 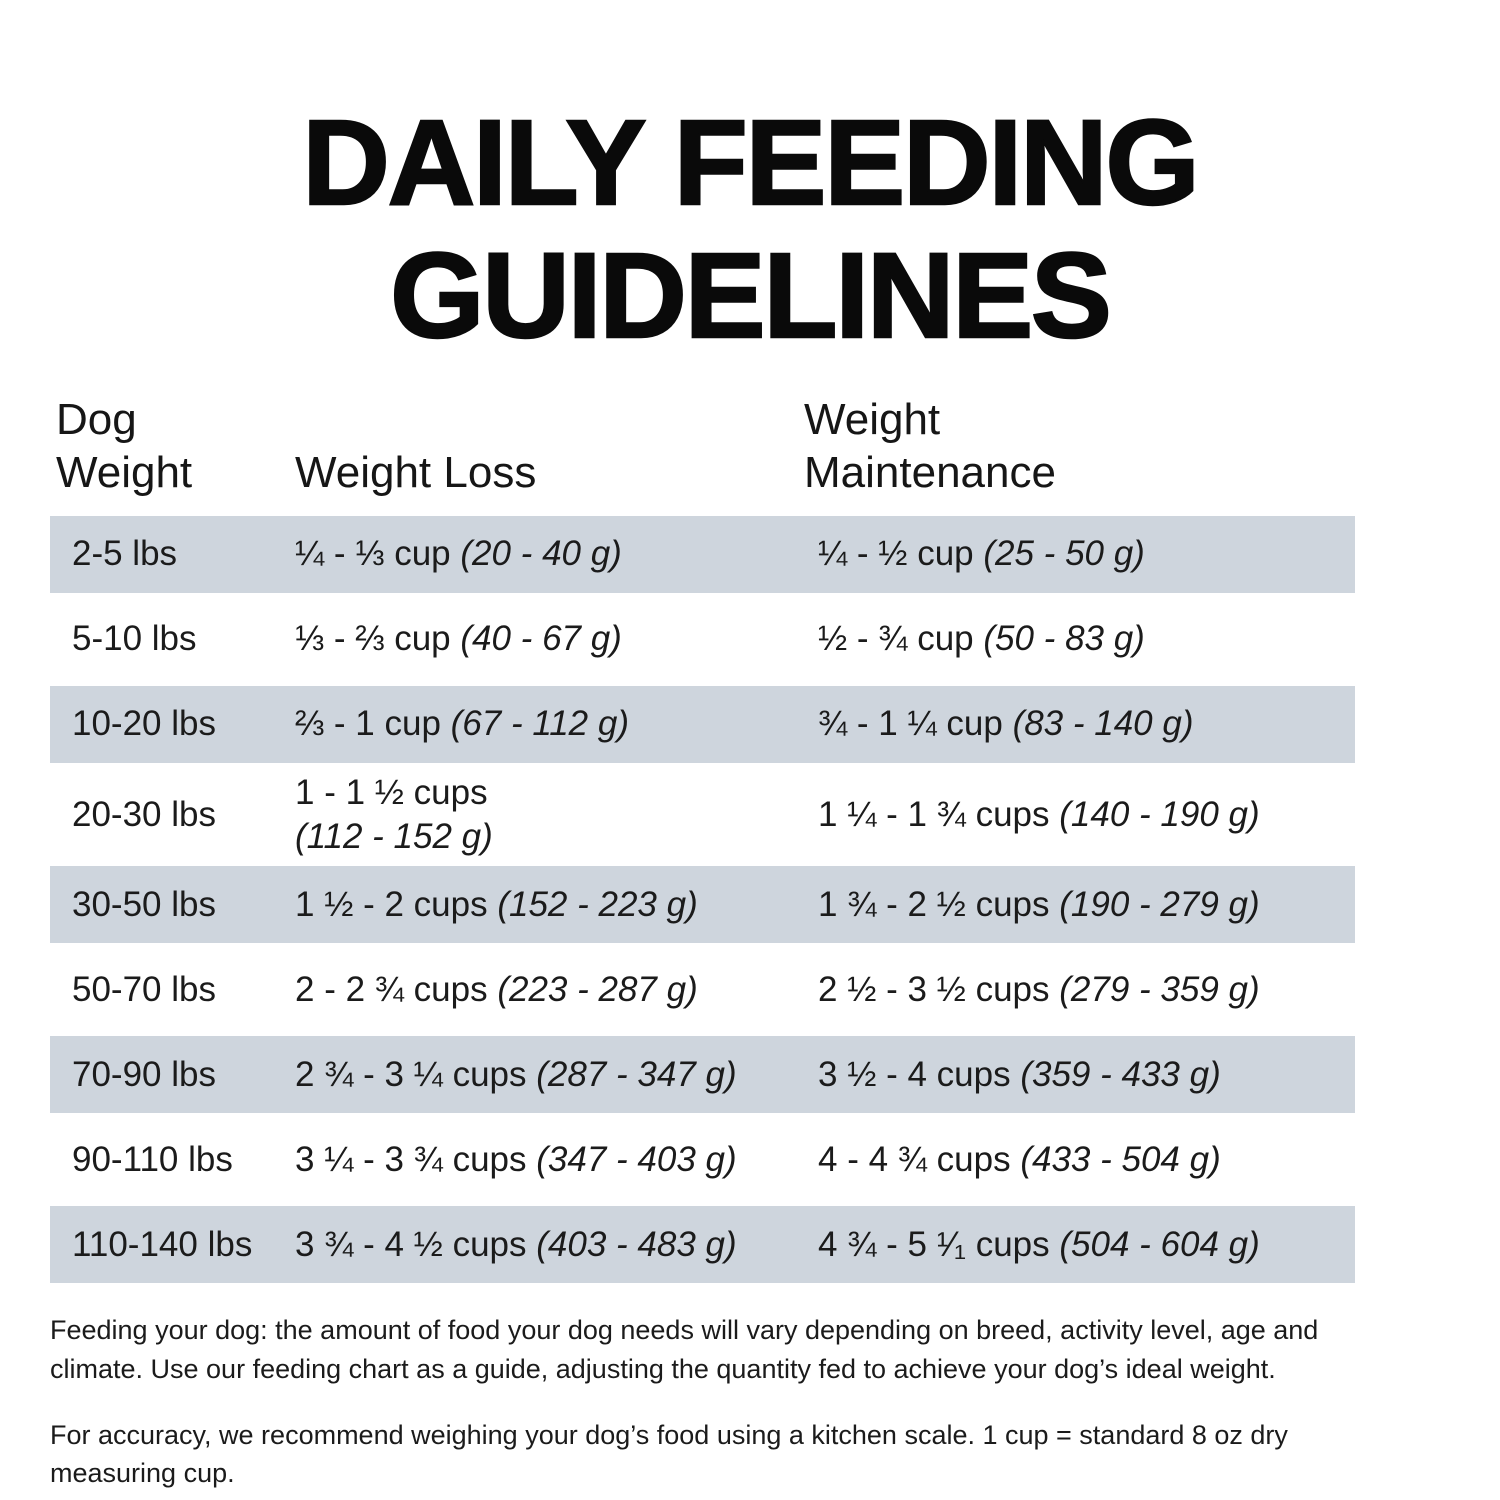 I want to click on dog-weight-cell: 2-5 lbs, so click(x=125, y=554).